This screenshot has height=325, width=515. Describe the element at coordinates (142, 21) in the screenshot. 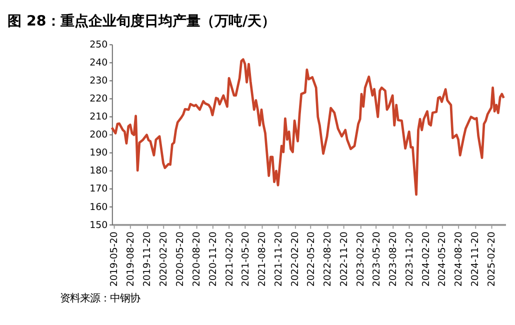

I see `chart-title: 图 28：重点企业旬度日均产量（万吨/天）` at that location.